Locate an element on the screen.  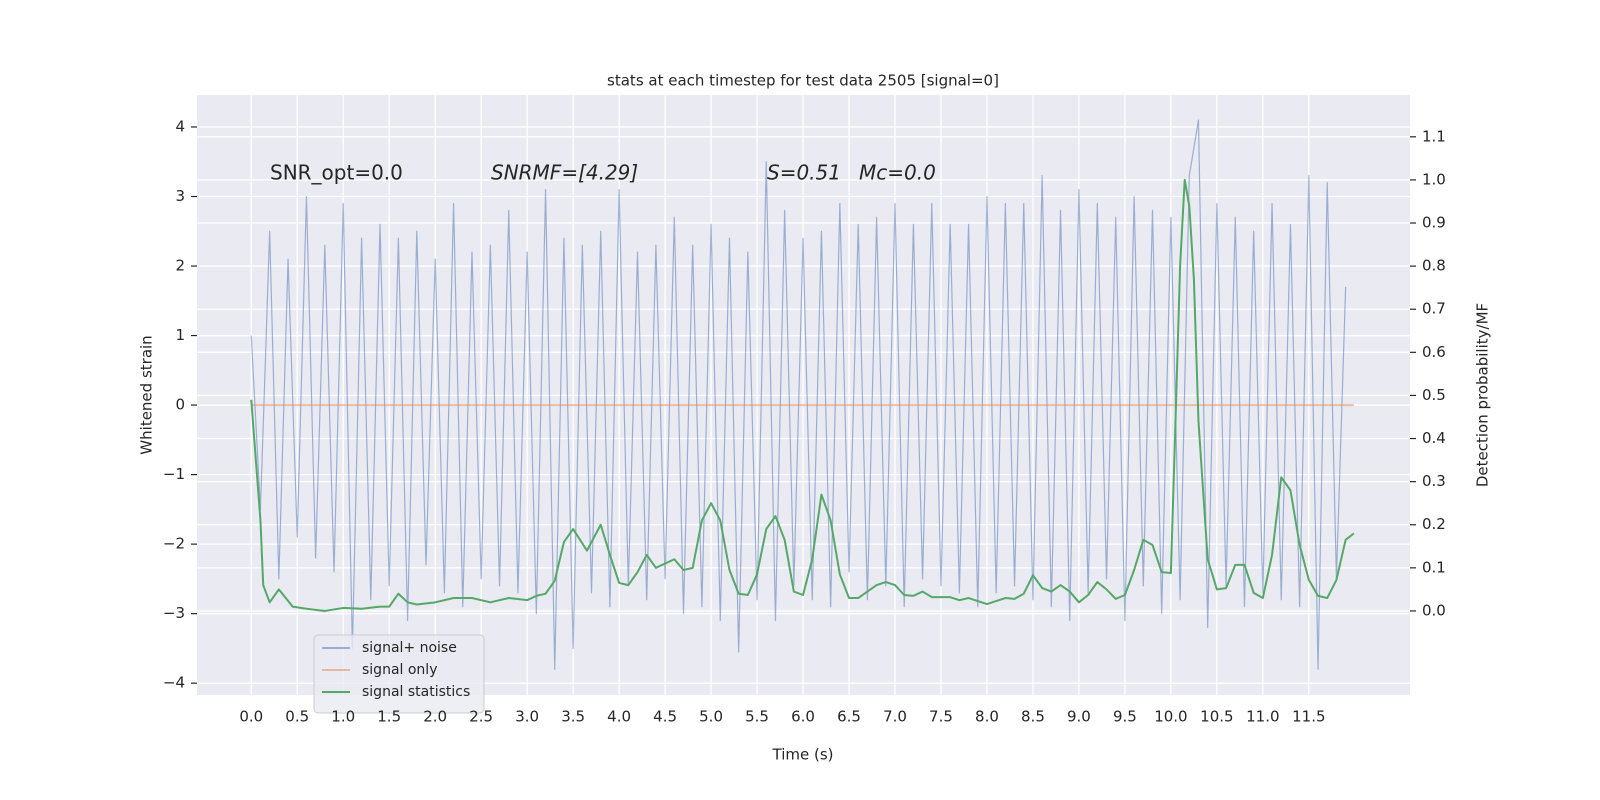
annotation: SNR_opt=0.0 is located at coordinates (336, 173).